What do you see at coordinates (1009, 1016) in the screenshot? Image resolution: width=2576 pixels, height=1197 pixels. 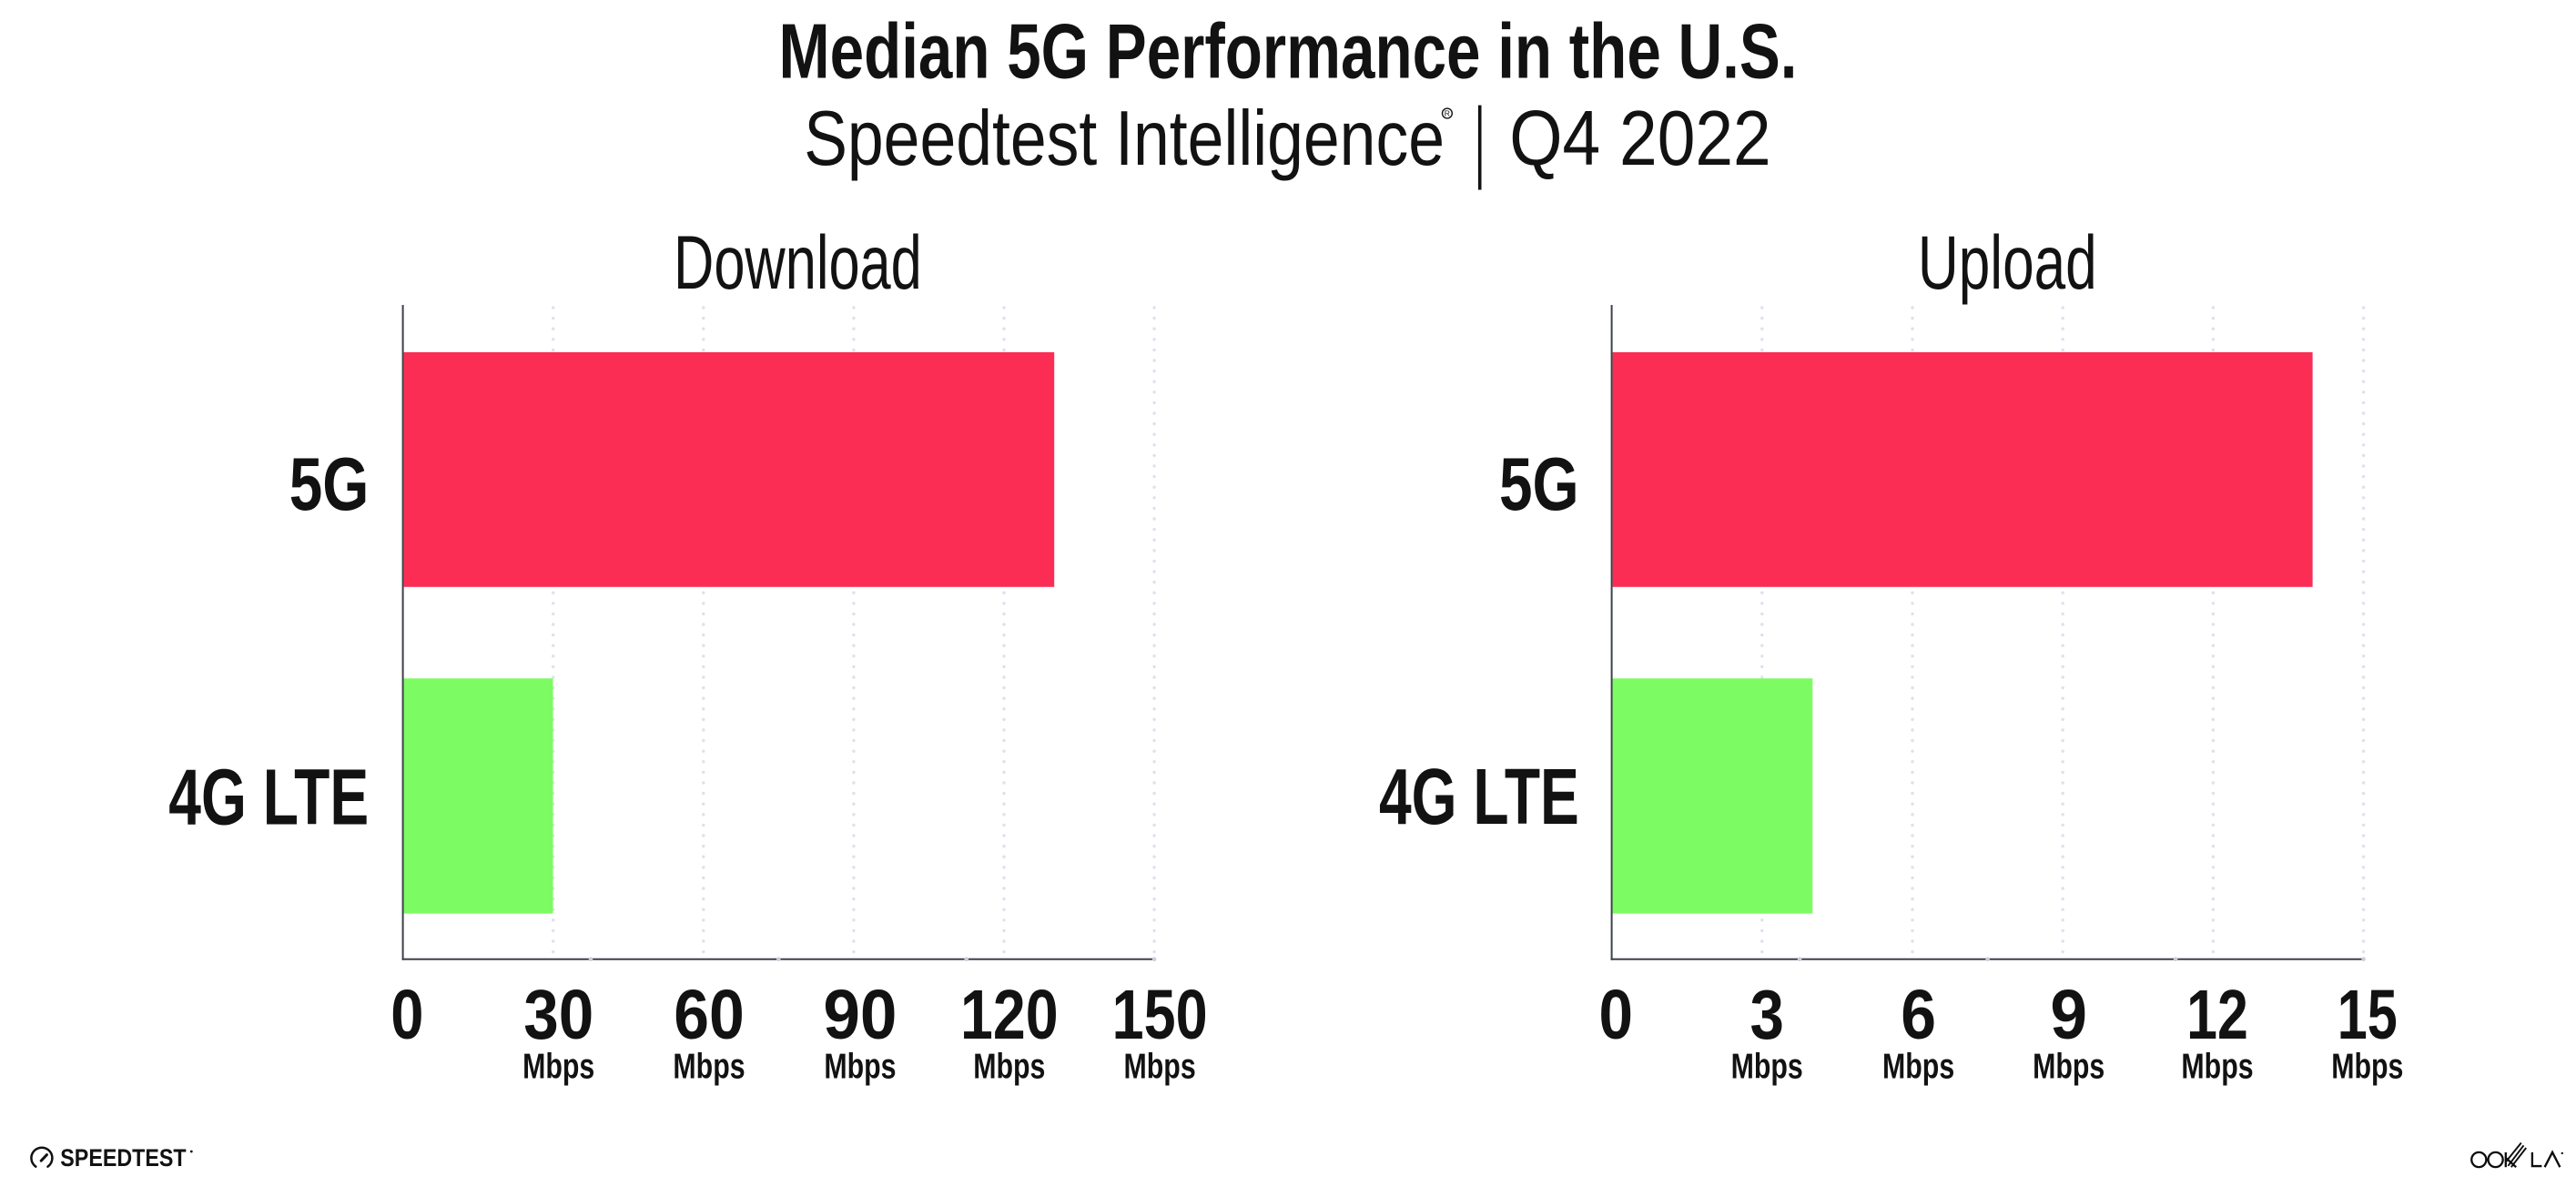 I see `svg-text: 120` at bounding box center [1009, 1016].